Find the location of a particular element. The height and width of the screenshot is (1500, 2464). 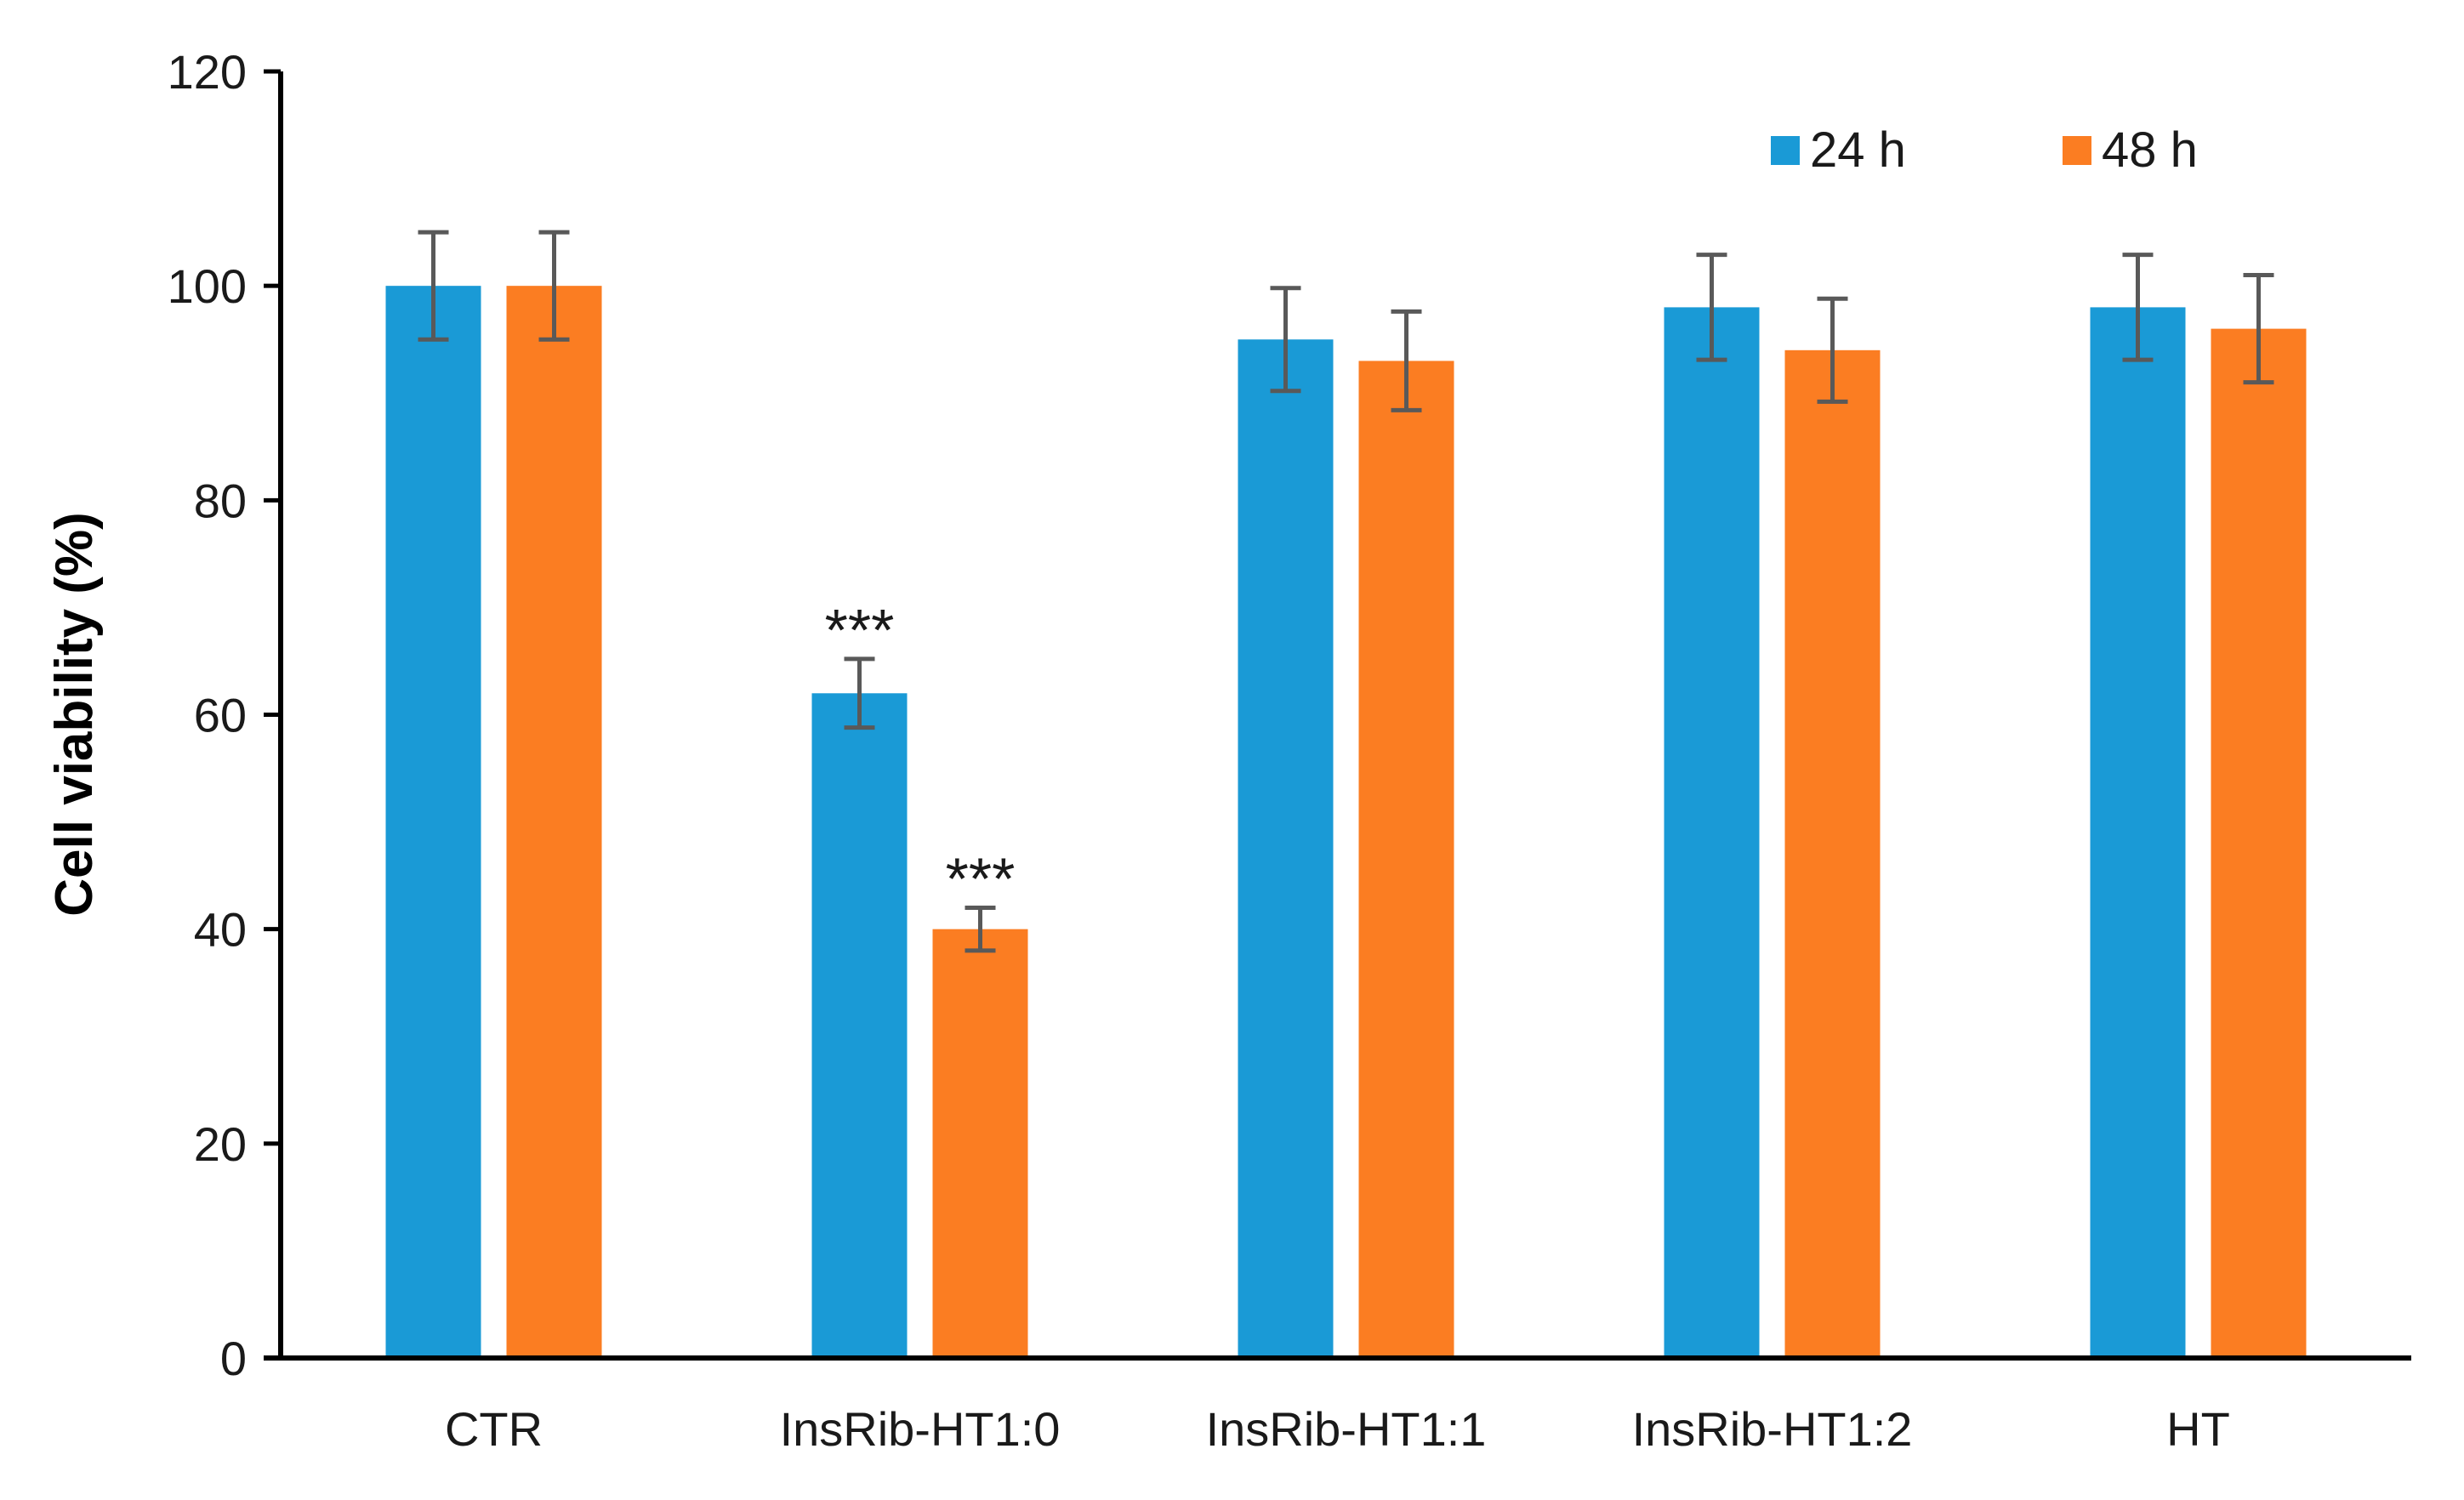

x-tick-label-1: InsRib-HT1:0 is located at coordinates (920, 1429).